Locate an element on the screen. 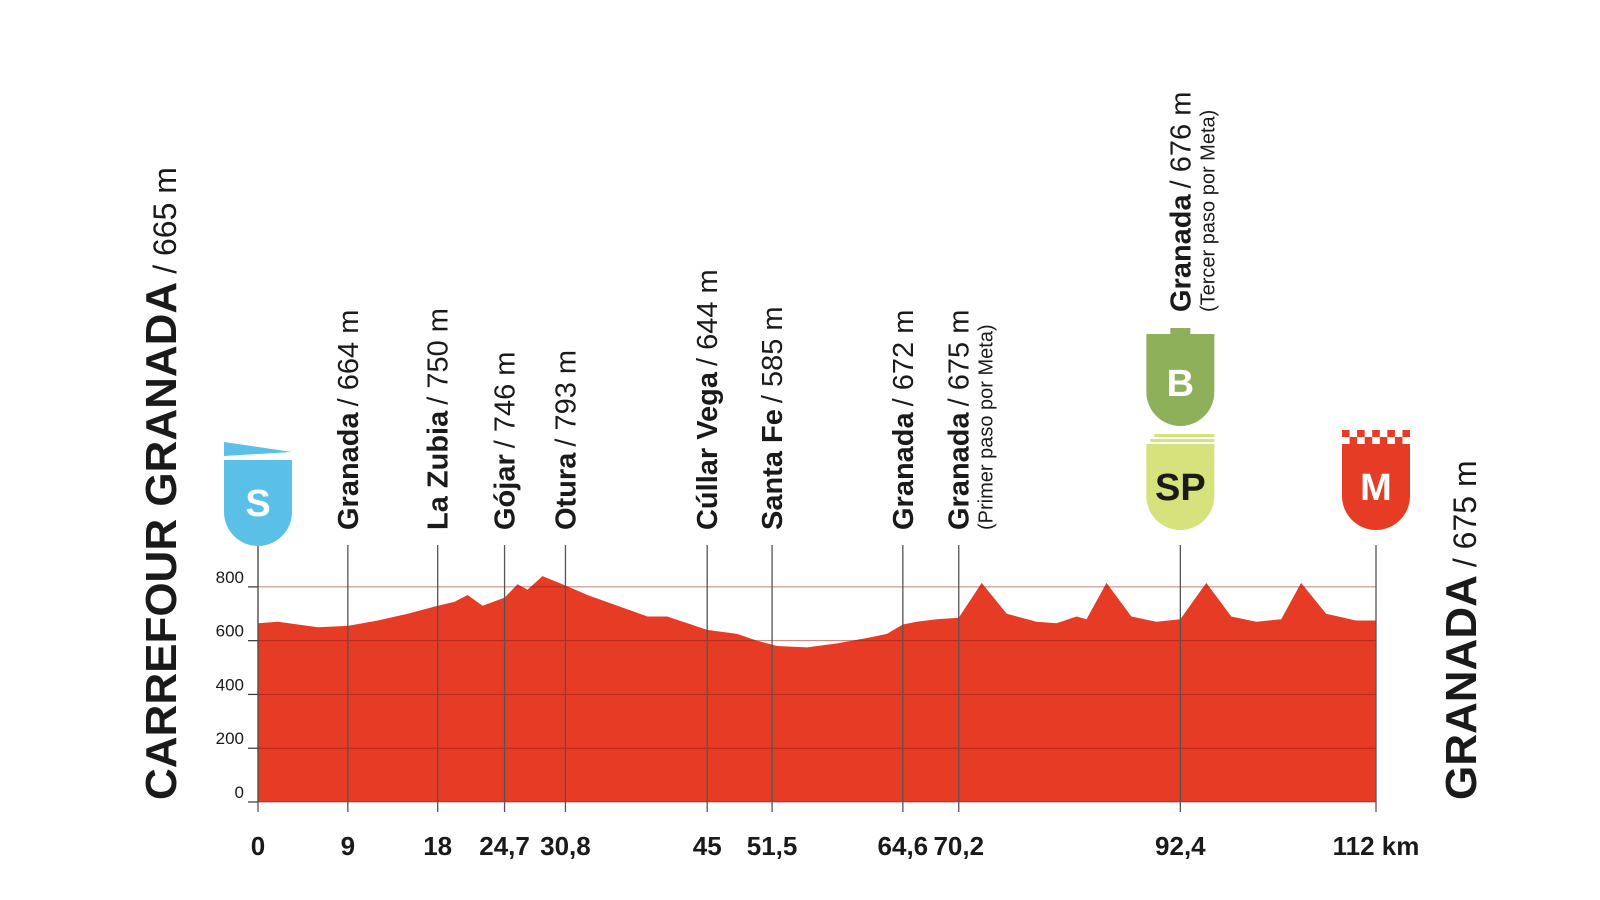  waypoint-altitude: / 585 m is located at coordinates (773, 354).